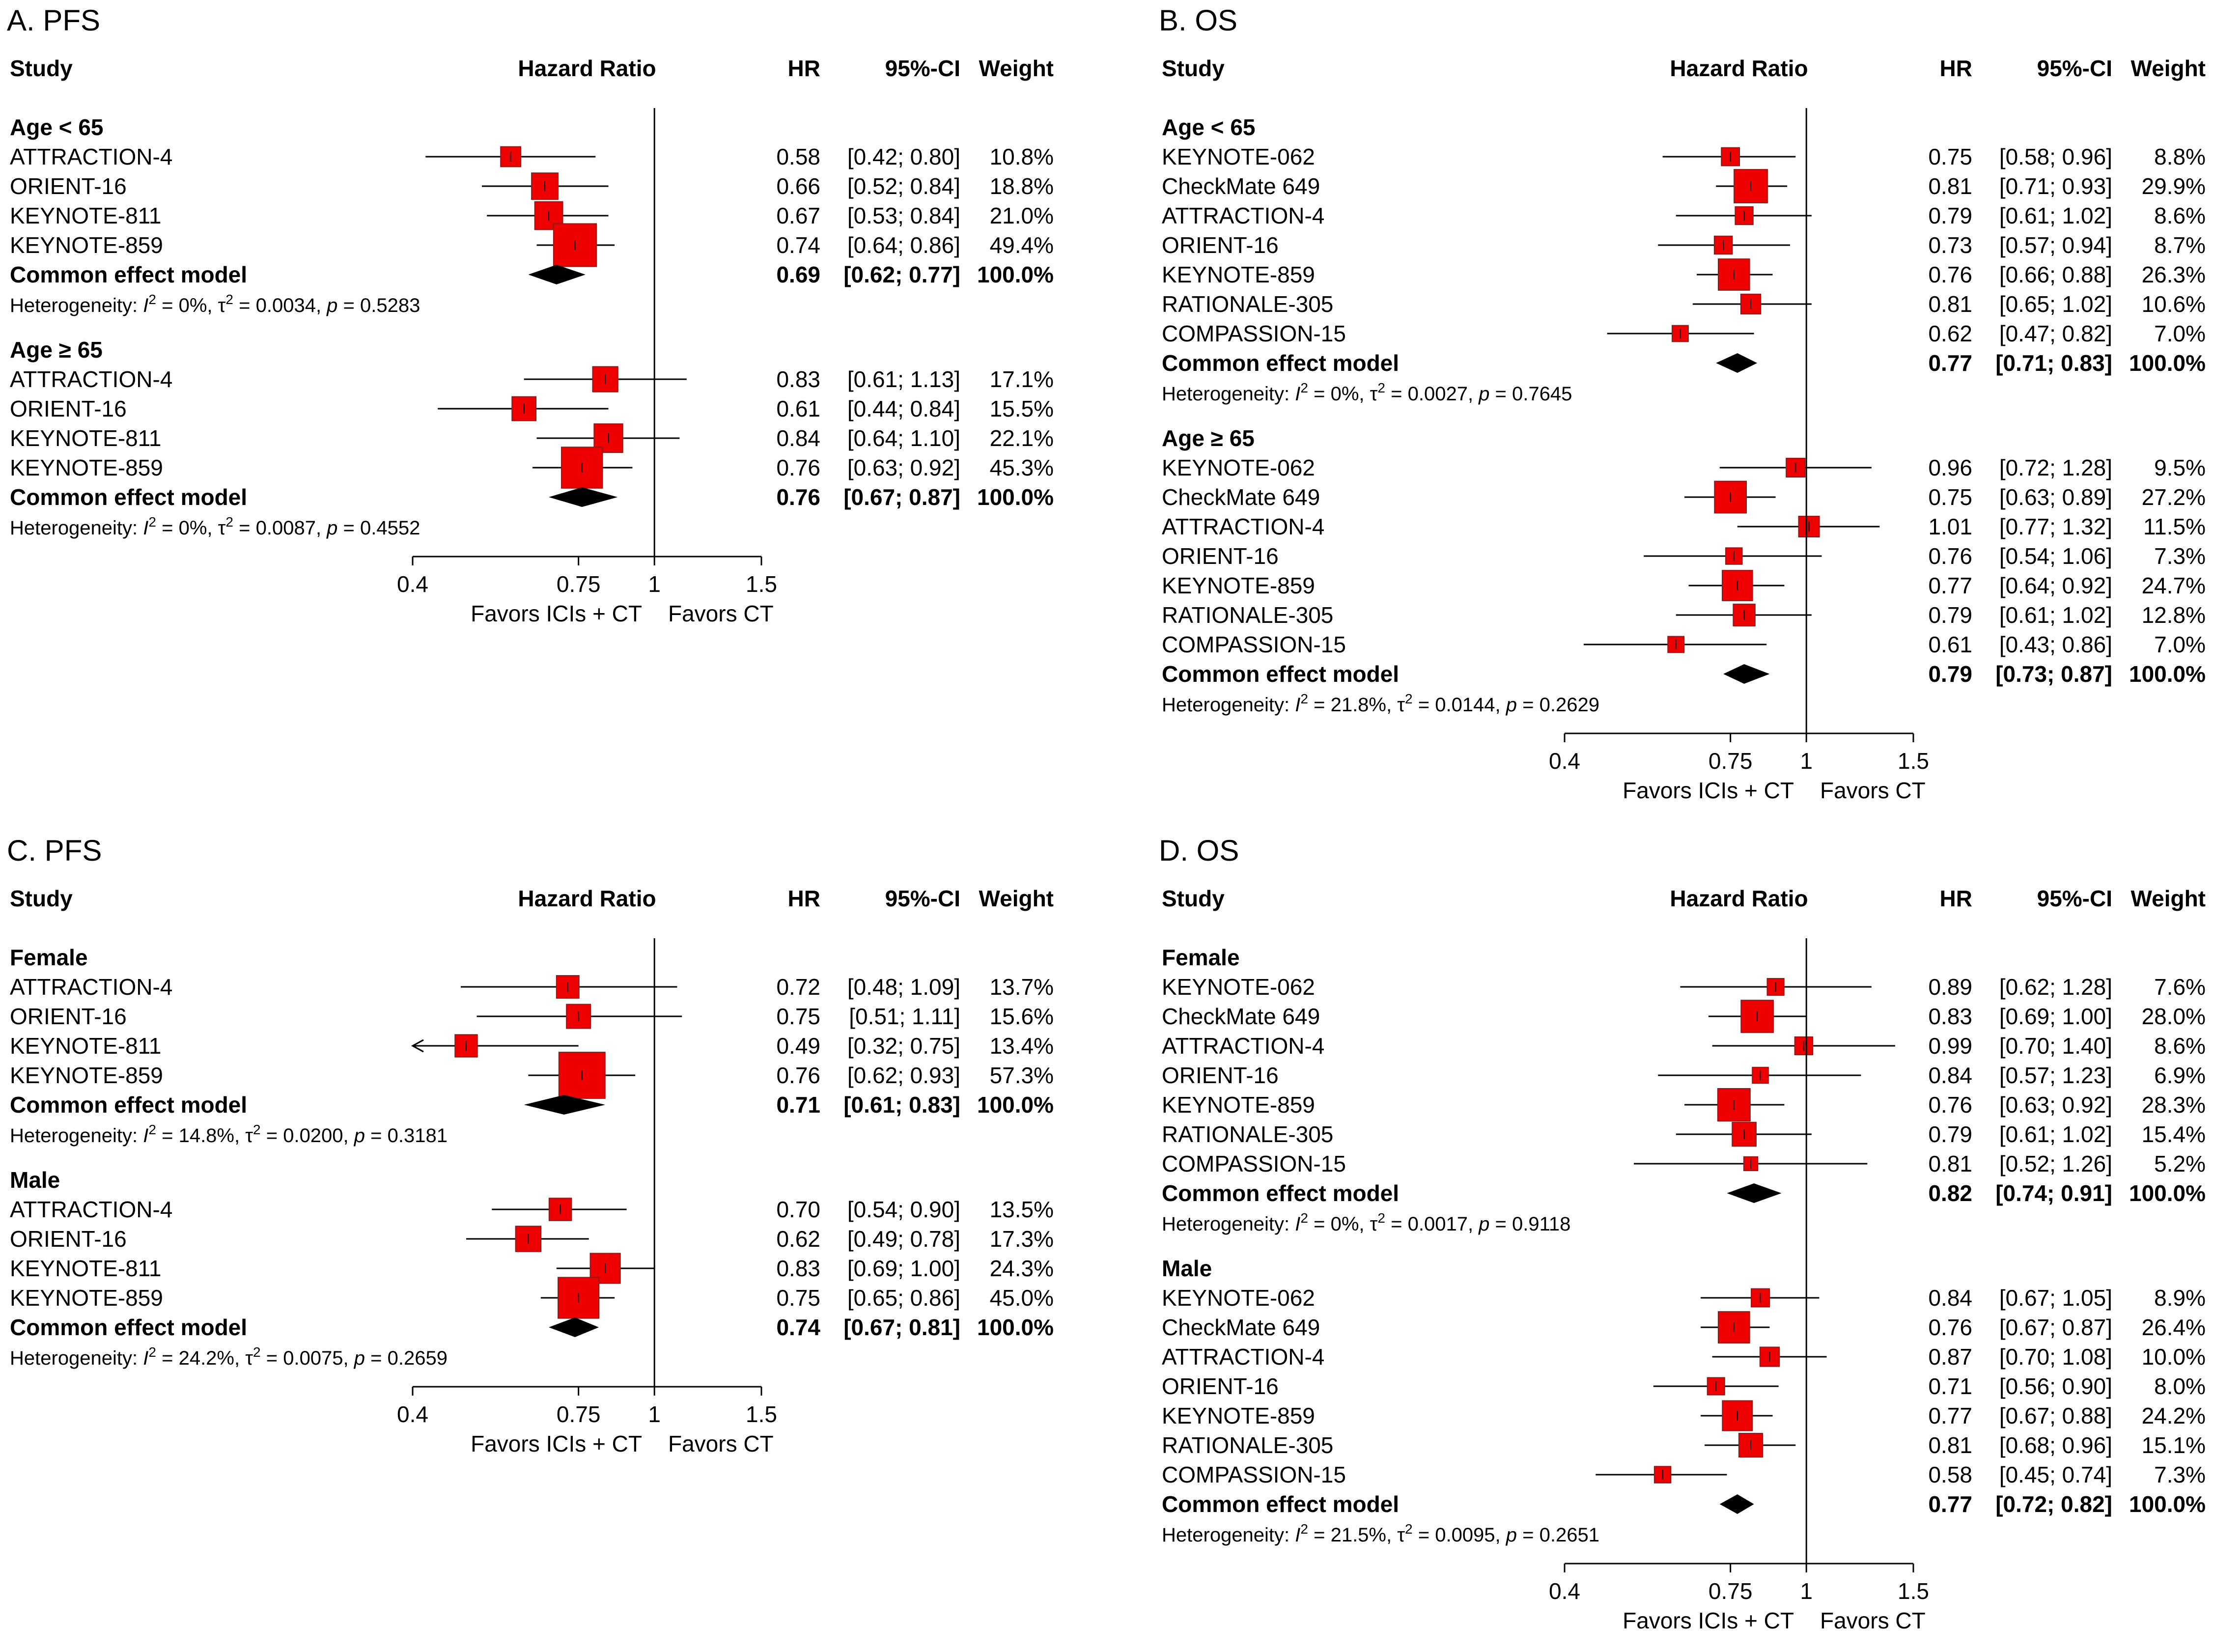 This screenshot has width=2213, height=1652. Describe the element at coordinates (2174, 274) in the screenshot. I see `weight-value: 26.3%` at that location.